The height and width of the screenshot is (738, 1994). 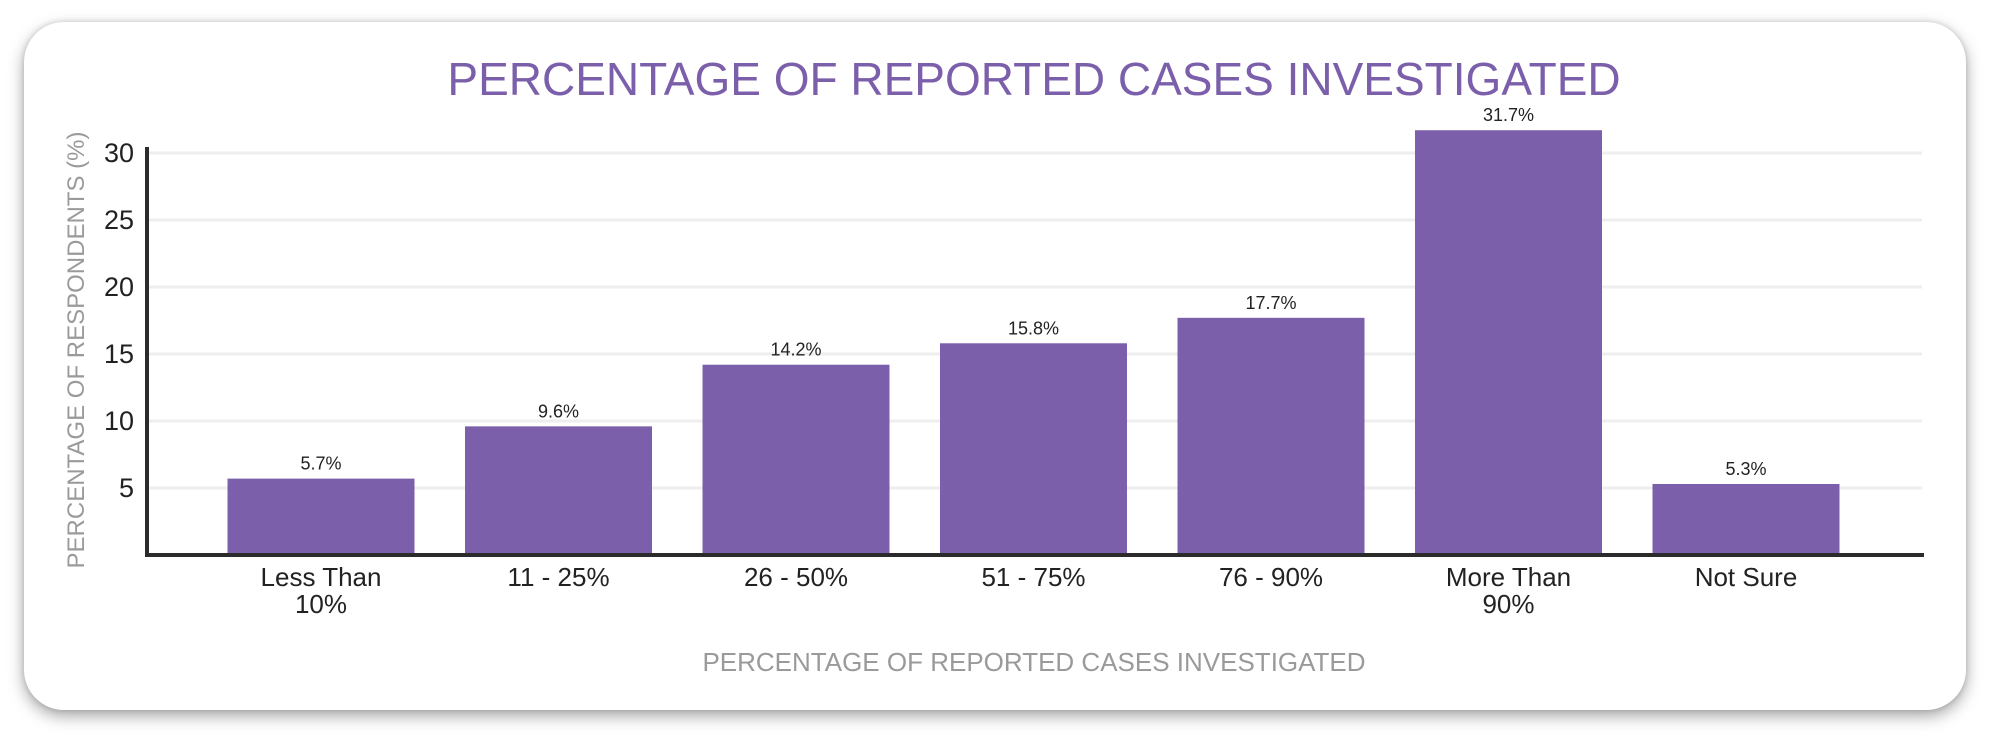 What do you see at coordinates (1508, 590) in the screenshot?
I see `x-tick-label: More Than 90%` at bounding box center [1508, 590].